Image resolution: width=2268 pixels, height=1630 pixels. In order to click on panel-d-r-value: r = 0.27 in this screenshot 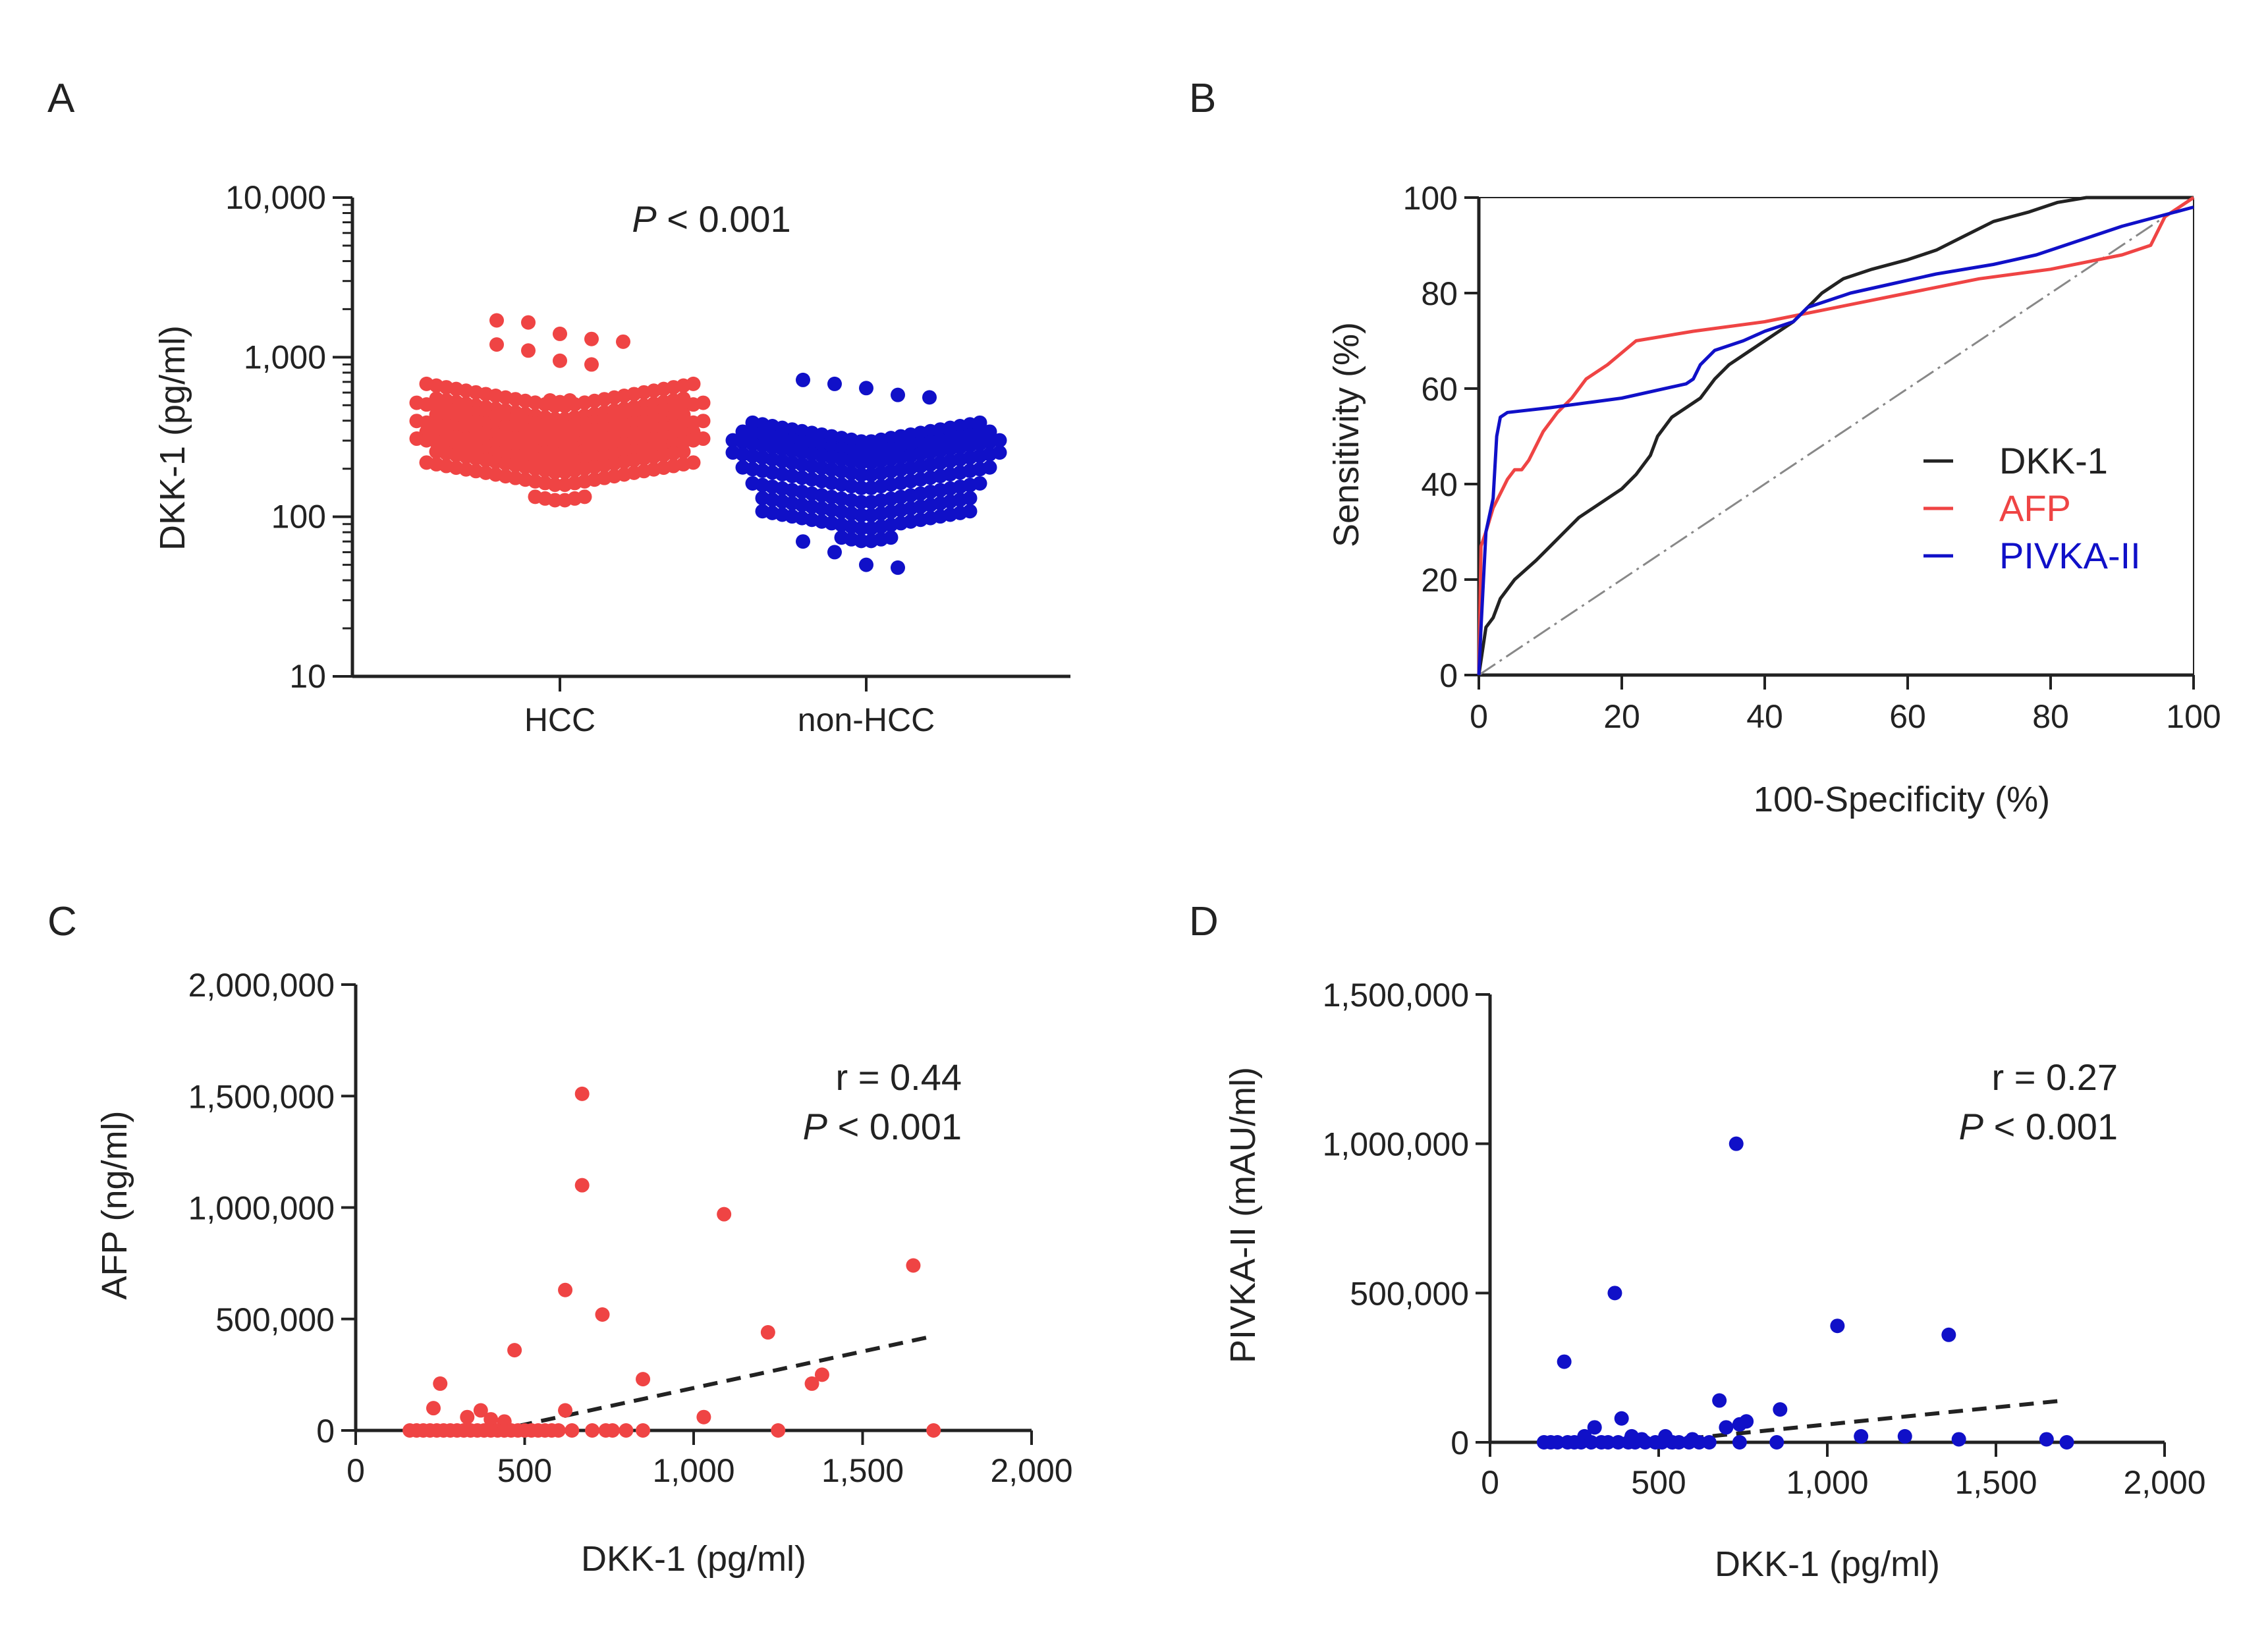, I will do `click(2055, 1077)`.